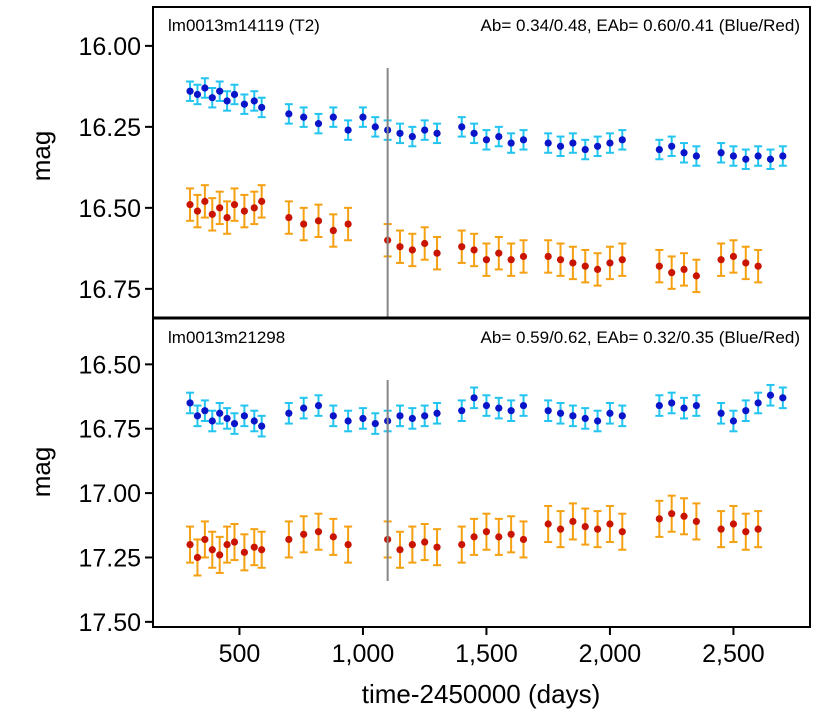  What do you see at coordinates (109, 128) in the screenshot?
I see `y-tick-label: 16.25` at bounding box center [109, 128].